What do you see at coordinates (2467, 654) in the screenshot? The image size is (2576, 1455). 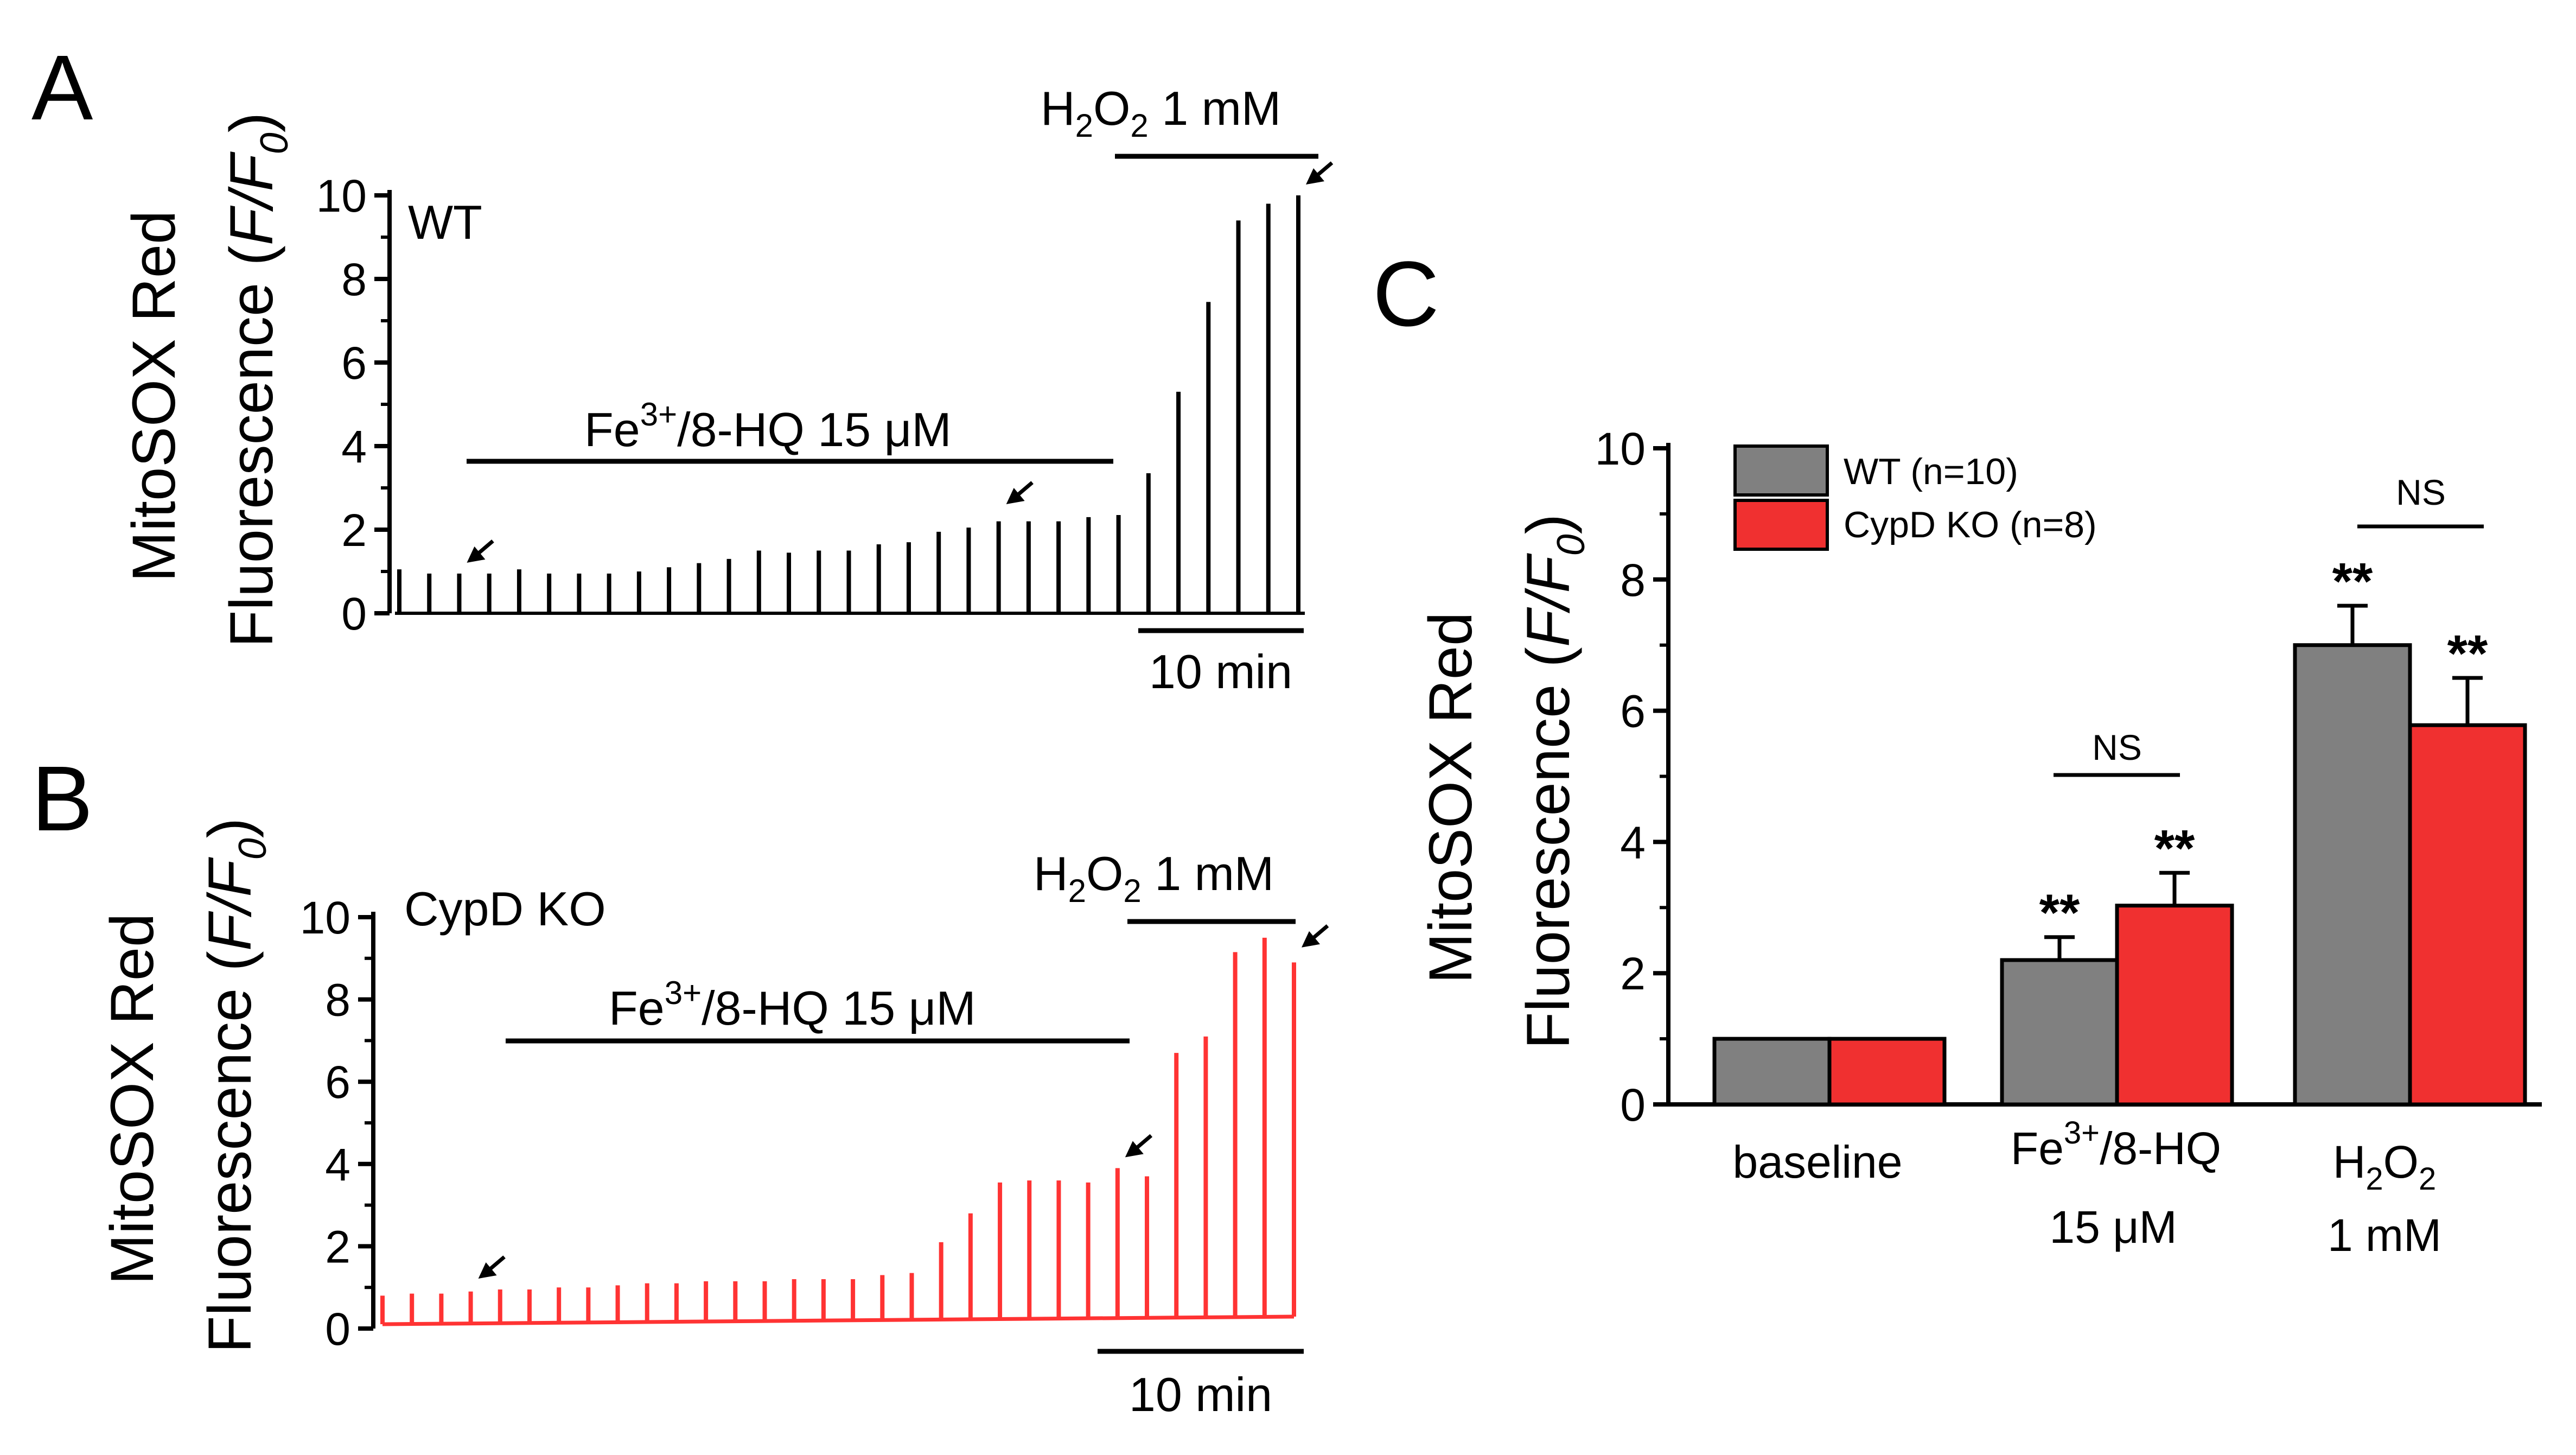 I see `sig-star-s1-c2: **` at bounding box center [2467, 654].